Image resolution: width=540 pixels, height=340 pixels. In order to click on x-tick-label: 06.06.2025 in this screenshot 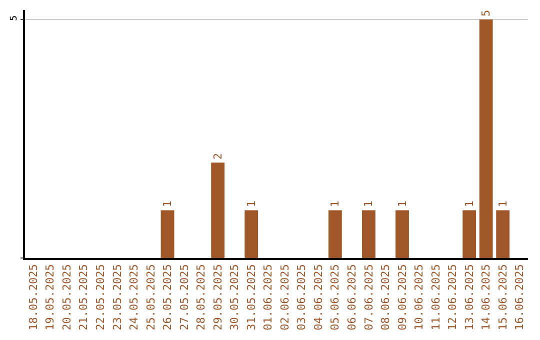, I will do `click(352, 297)`.